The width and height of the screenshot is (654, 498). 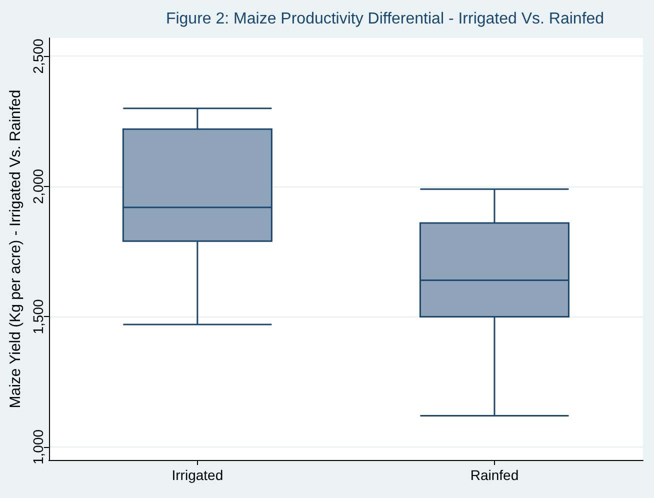 What do you see at coordinates (15, 249) in the screenshot?
I see `y-axis-title: Maize Yield (Kg per acre) - Irrigated Vs. Rainfed` at bounding box center [15, 249].